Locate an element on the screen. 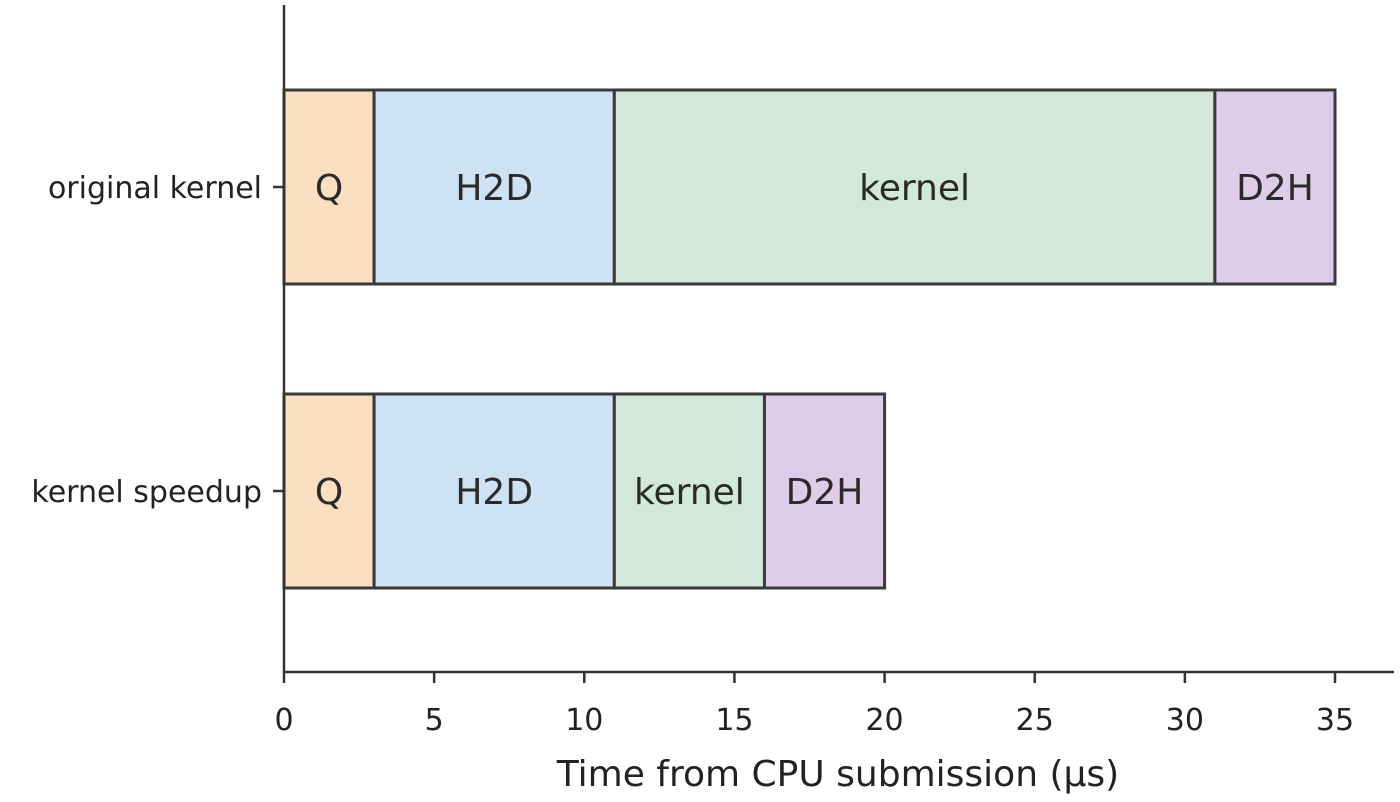 This screenshot has height=802, width=1400. x-tick-label: 30 is located at coordinates (1185, 720).